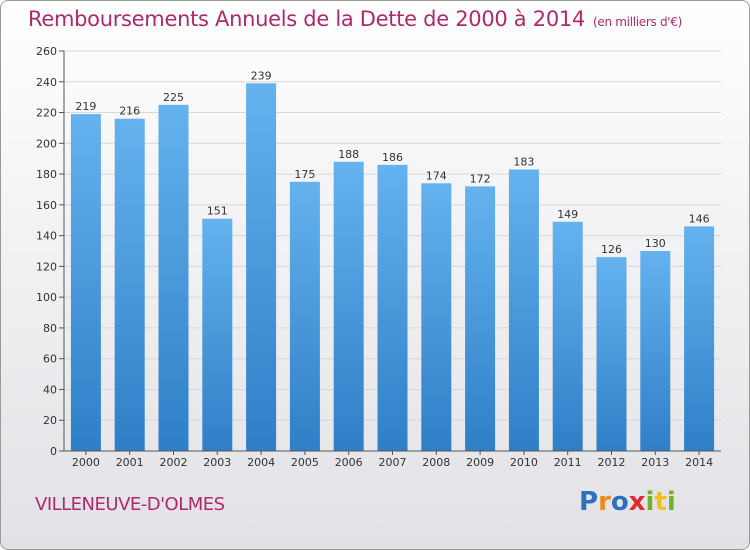 The width and height of the screenshot is (750, 550). Describe the element at coordinates (589, 502) in the screenshot. I see `logo-letter: P` at that location.